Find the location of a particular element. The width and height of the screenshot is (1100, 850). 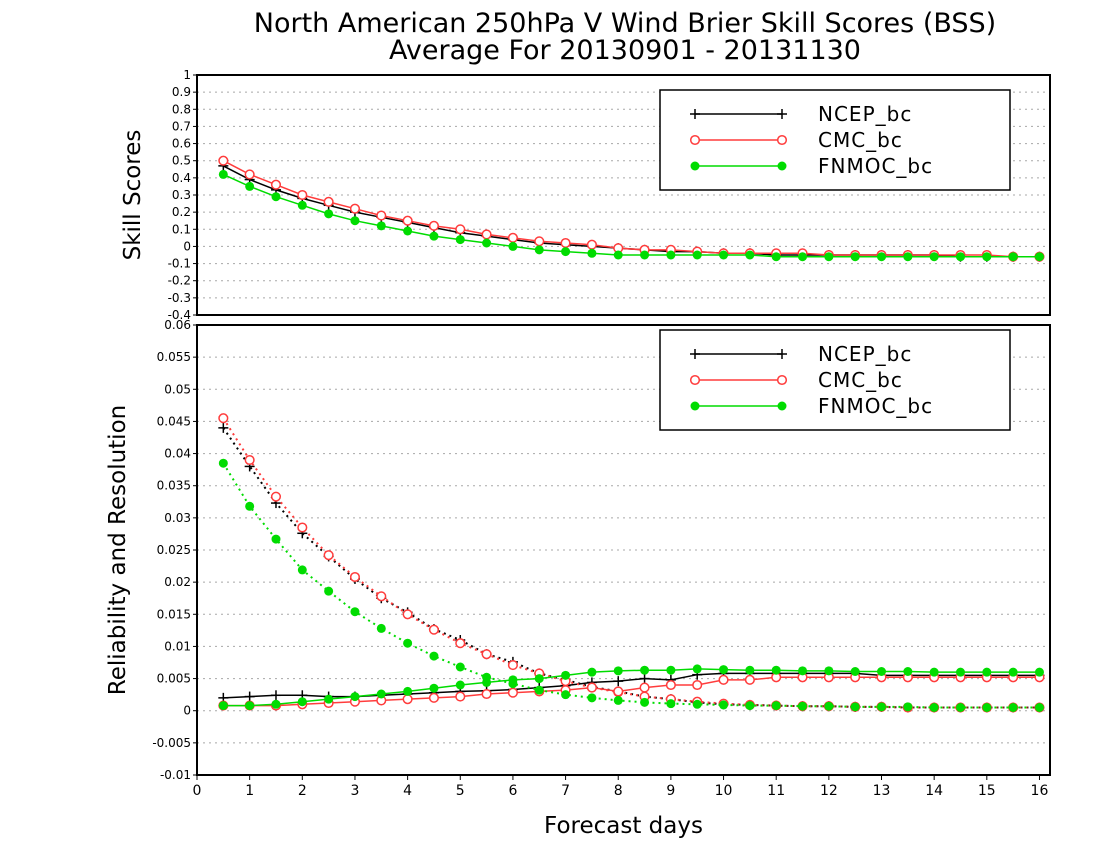

legend-entry: CMC_bc is located at coordinates (796, 140).